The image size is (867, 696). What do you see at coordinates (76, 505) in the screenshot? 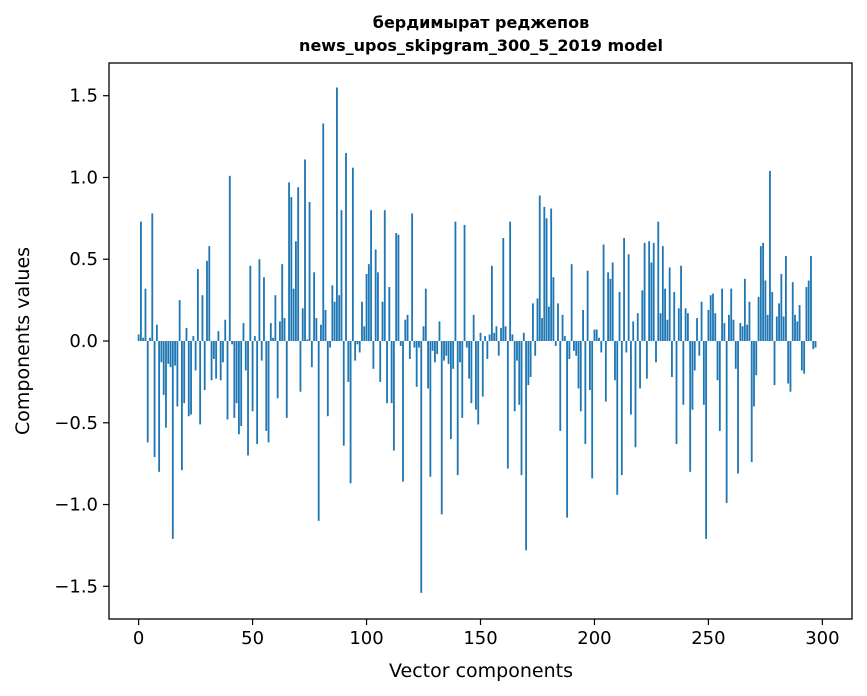
I see `y-tick-label: −1.0` at bounding box center [76, 505].